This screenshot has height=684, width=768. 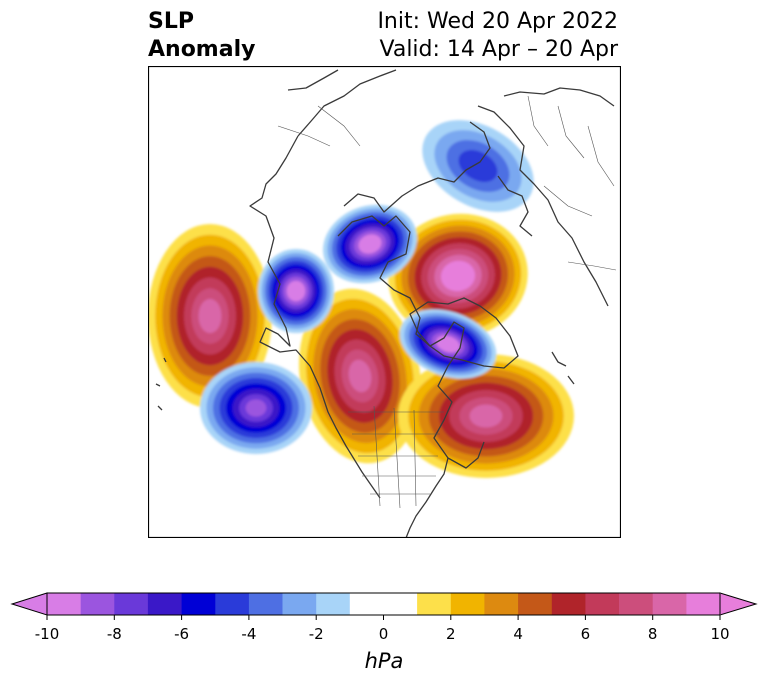 I want to click on colorbar-extend-high, so click(x=738, y=604).